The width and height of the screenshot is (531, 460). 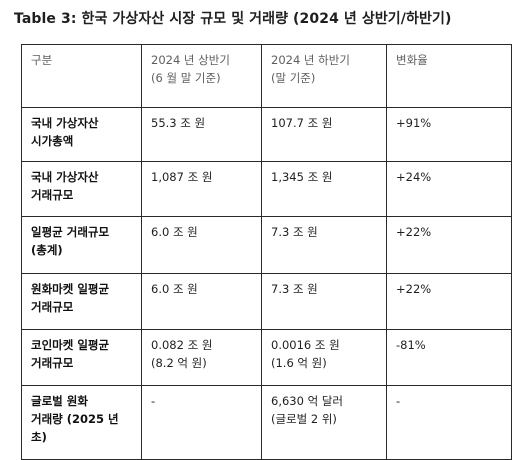 I want to click on row-label: 코인마켓 일평균 거래규모, so click(x=81, y=357).